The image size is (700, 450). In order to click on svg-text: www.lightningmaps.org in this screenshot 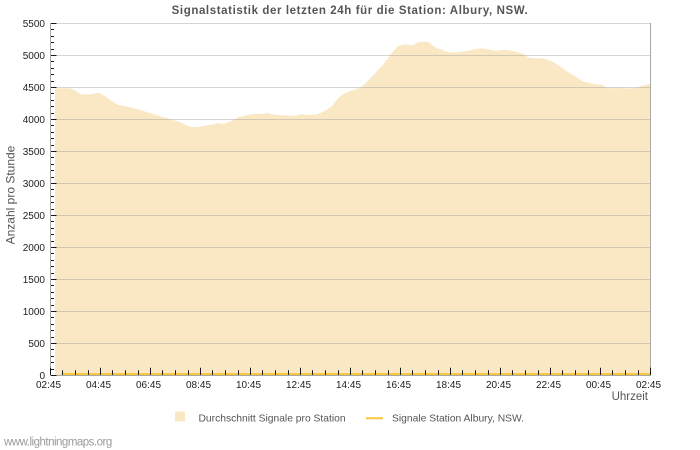, I will do `click(57, 443)`.